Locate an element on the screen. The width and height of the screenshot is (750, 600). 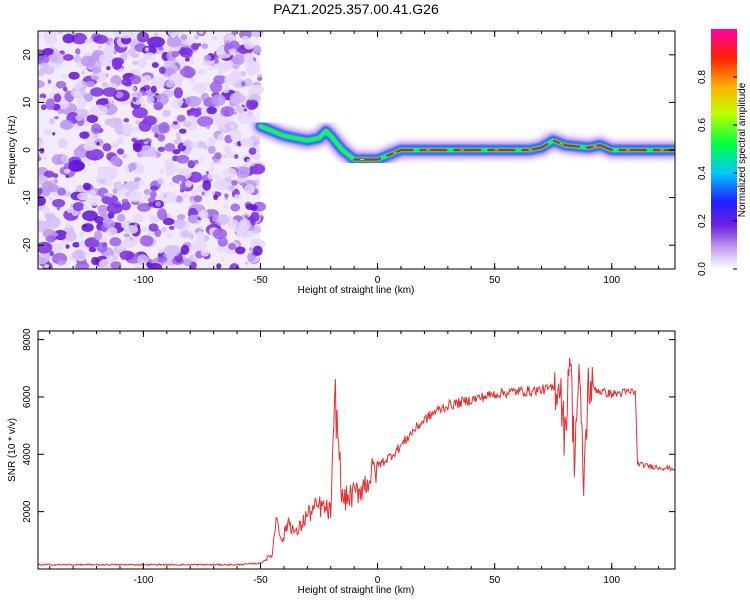
noise-region is located at coordinates (152, 150).